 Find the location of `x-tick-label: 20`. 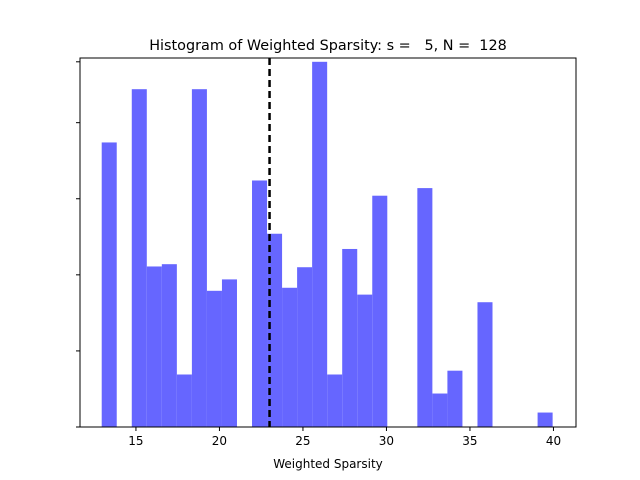

x-tick-label: 20 is located at coordinates (219, 441).